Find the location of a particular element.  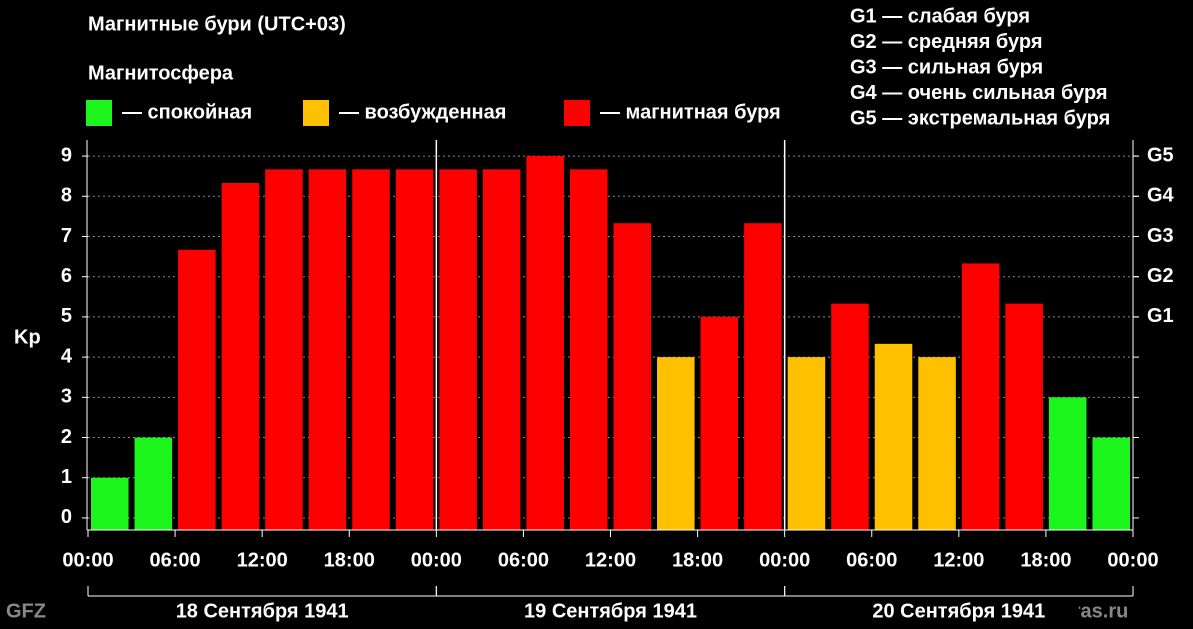

y-tick-label: 9 is located at coordinates (66, 155).